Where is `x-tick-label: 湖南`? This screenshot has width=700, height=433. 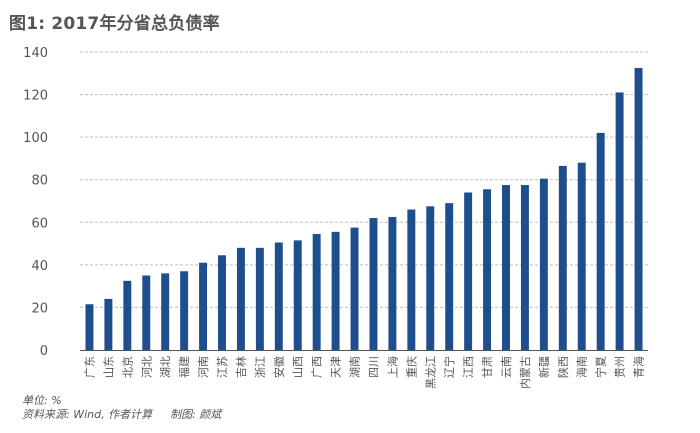 x-tick-label: 湖南 is located at coordinates (355, 367).